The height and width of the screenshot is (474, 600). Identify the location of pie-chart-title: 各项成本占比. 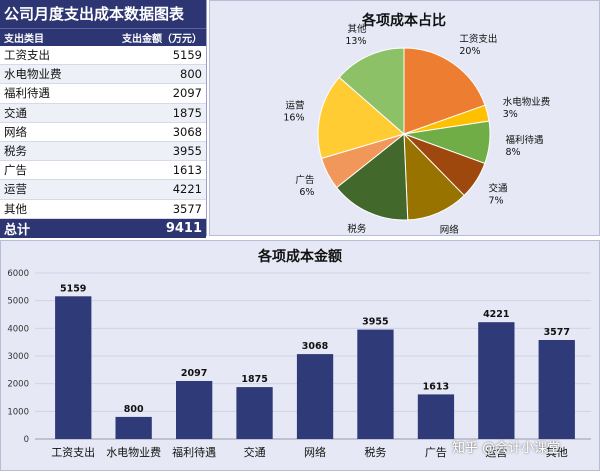
(403, 20).